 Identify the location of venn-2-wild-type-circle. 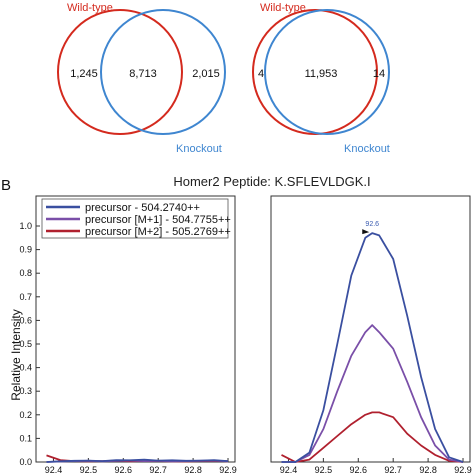
(315, 72).